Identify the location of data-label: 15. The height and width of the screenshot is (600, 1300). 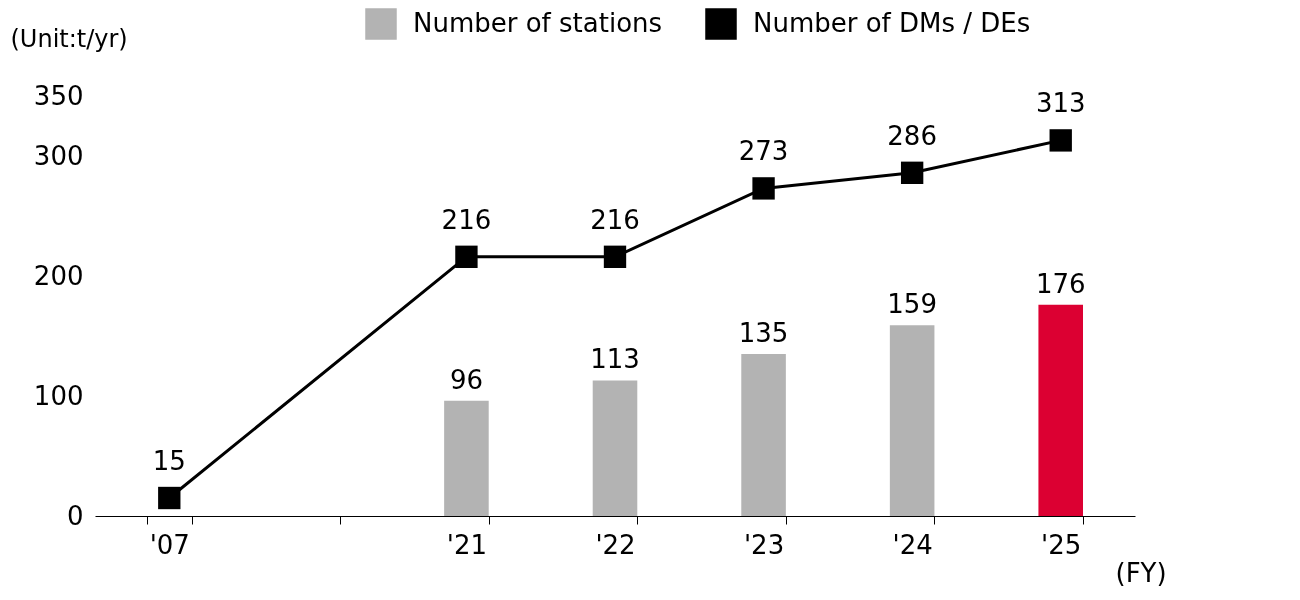
(169, 461).